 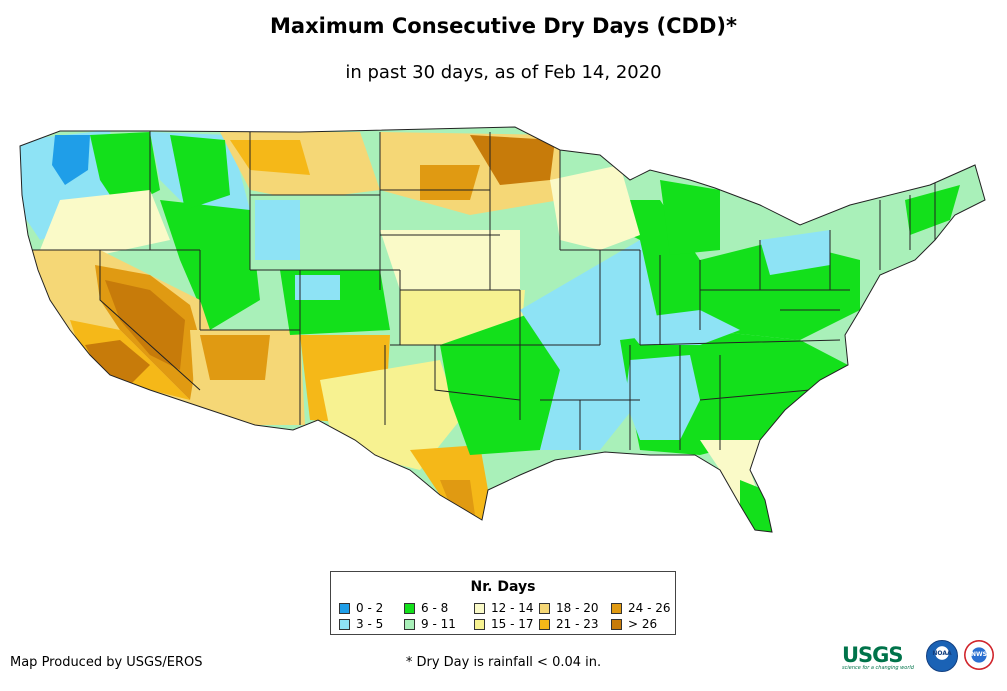 I want to click on legend-item: 3 - 5, so click(x=361, y=624).